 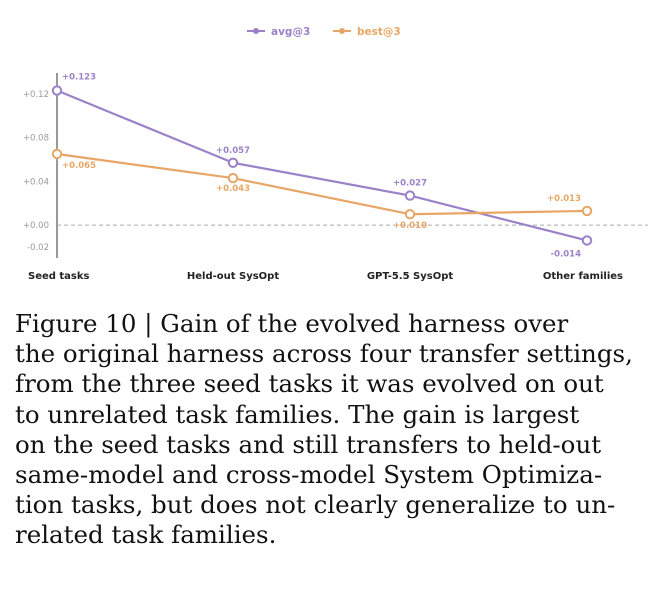 What do you see at coordinates (36, 95) in the screenshot?
I see `y-tick-label: +0.12` at bounding box center [36, 95].